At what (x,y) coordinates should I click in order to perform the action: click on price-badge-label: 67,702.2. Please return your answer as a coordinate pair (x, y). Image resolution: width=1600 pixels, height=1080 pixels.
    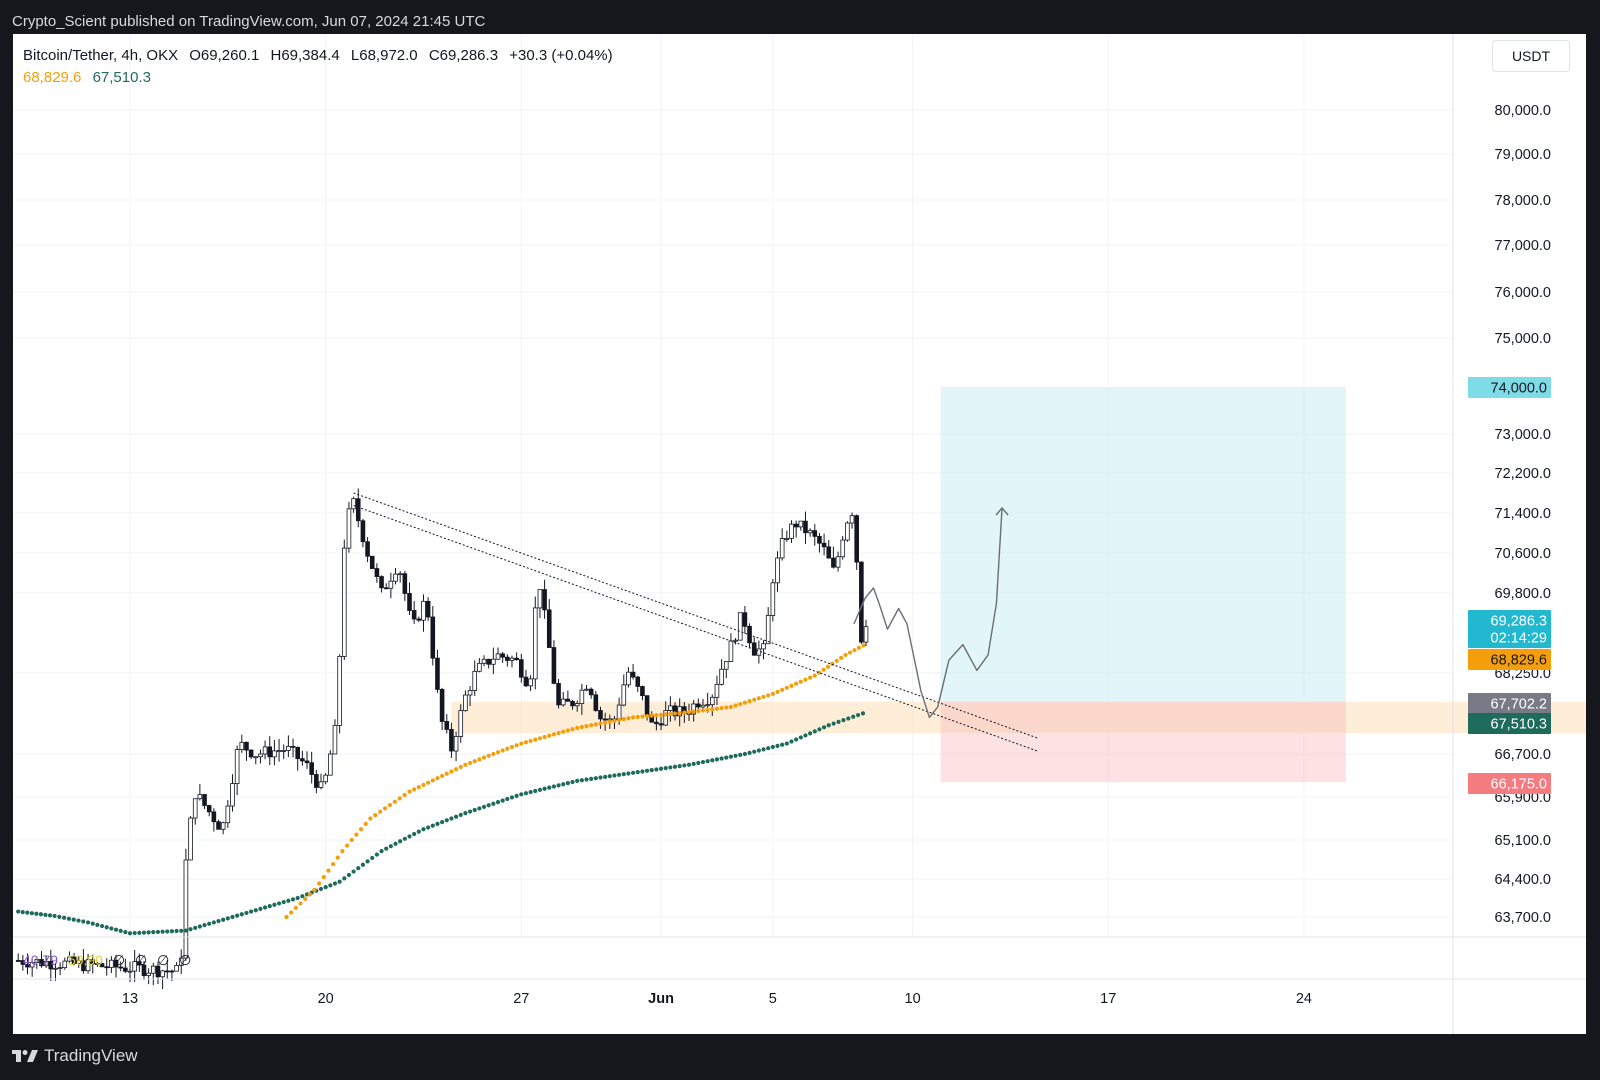
    Looking at the image, I should click on (1519, 705).